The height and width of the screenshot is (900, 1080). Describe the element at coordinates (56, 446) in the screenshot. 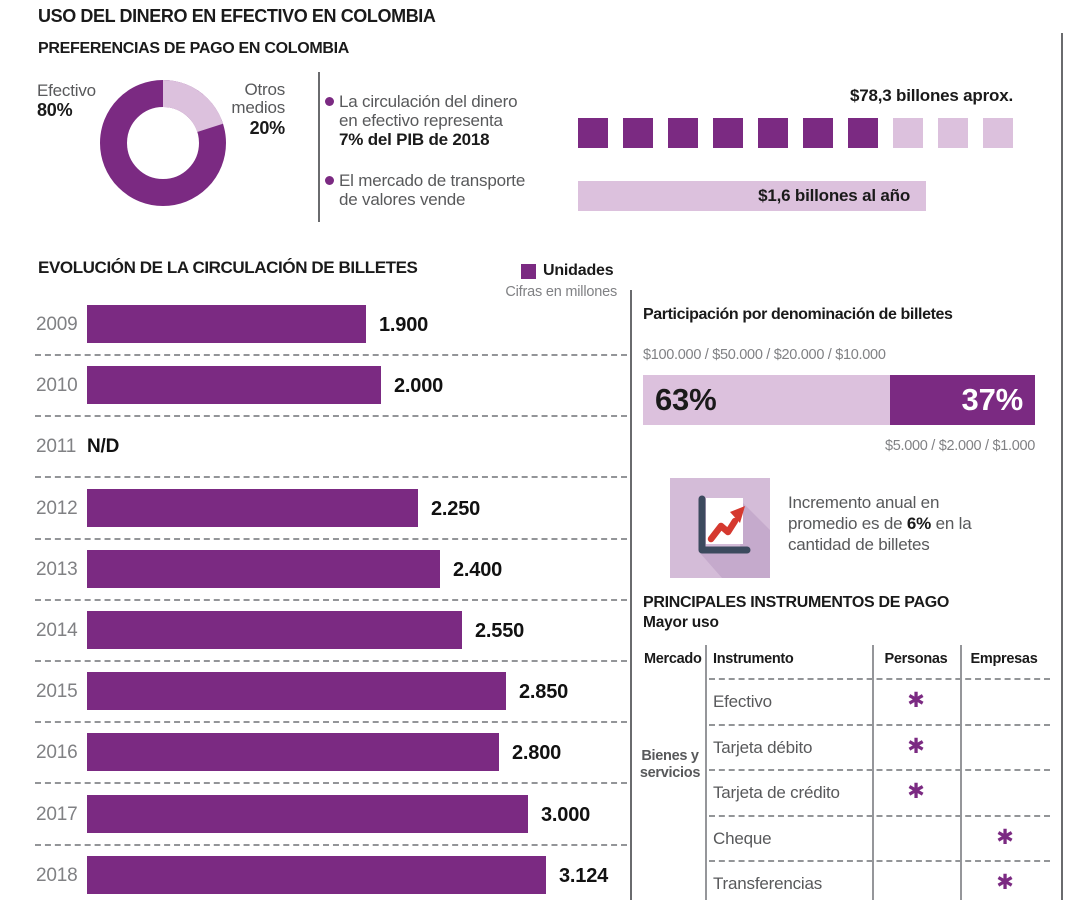

I see `bar-year-label: 2011` at that location.